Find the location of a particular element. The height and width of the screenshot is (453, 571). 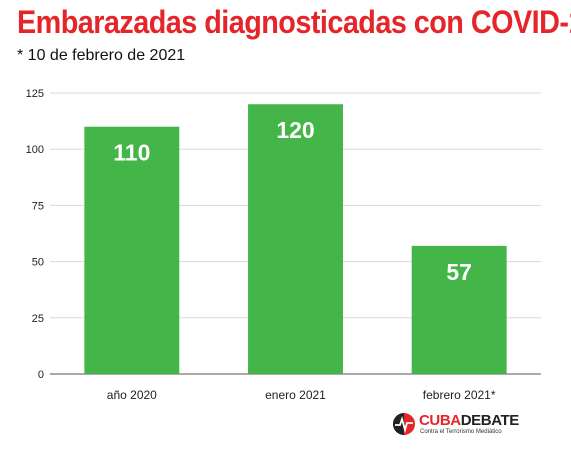

logo-word-cuba: CUBA is located at coordinates (440, 420).